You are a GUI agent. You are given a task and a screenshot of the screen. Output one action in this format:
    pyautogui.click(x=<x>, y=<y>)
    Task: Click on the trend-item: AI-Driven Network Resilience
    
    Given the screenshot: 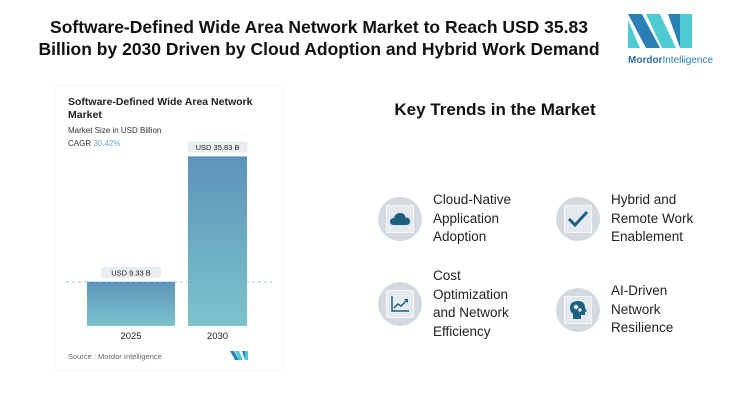 What is the action you would take?
    pyautogui.click(x=633, y=310)
    